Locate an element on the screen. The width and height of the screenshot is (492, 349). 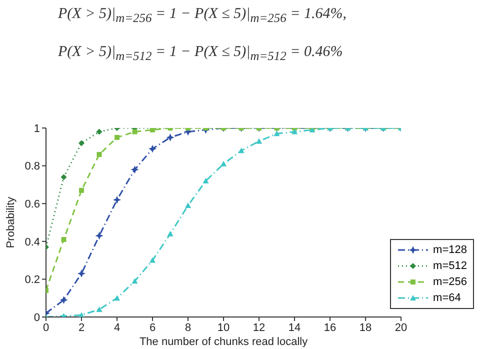
y-tick-label: 0.2 is located at coordinates (32, 280).